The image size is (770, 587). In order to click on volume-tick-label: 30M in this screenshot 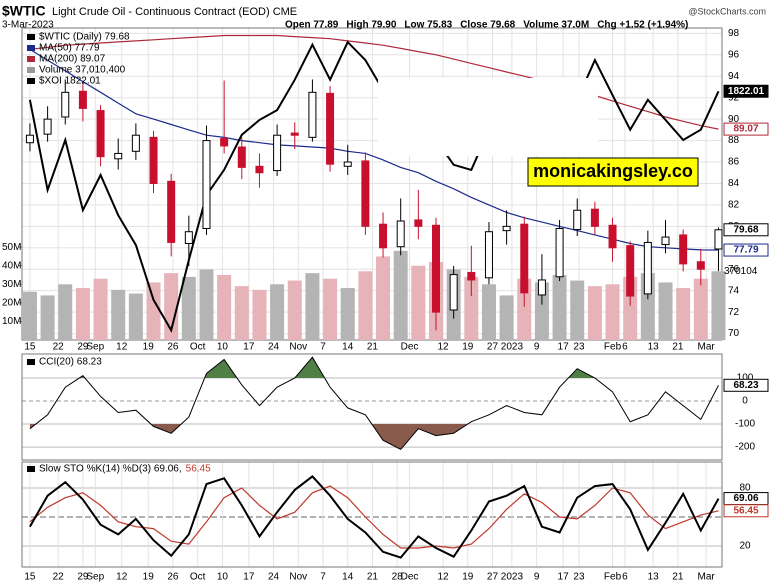, I will do `click(11, 284)`.